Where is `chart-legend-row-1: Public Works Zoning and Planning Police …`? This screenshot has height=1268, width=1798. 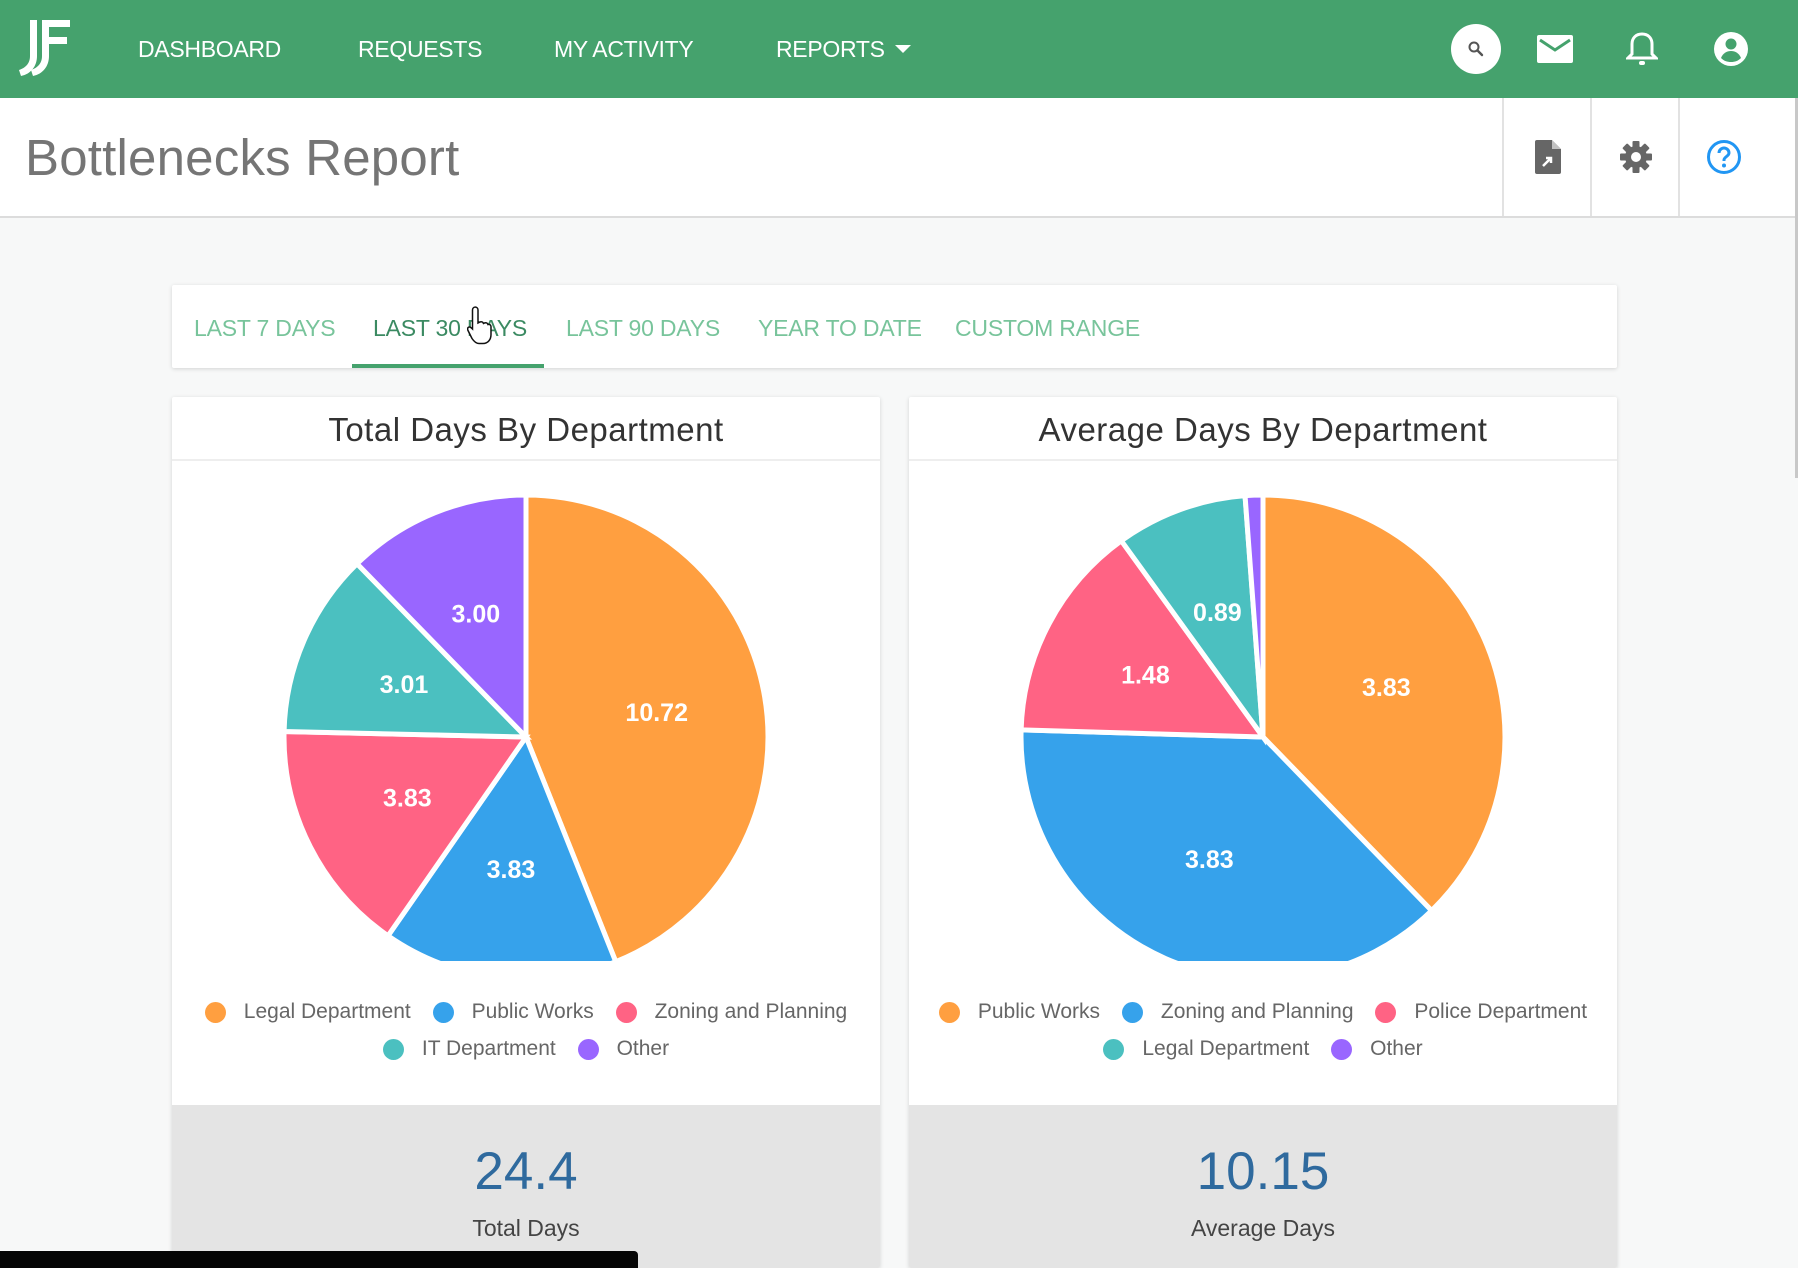
chart-legend-row-1: Public Works Zoning and Planning Police … is located at coordinates (1263, 1014).